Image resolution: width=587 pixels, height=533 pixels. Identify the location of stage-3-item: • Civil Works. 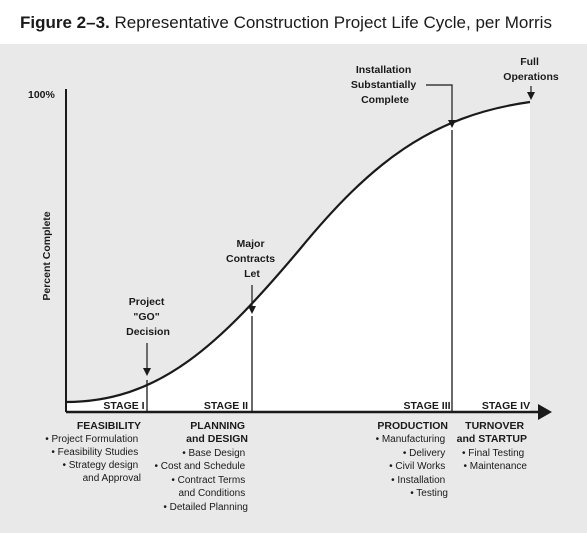
(417, 466).